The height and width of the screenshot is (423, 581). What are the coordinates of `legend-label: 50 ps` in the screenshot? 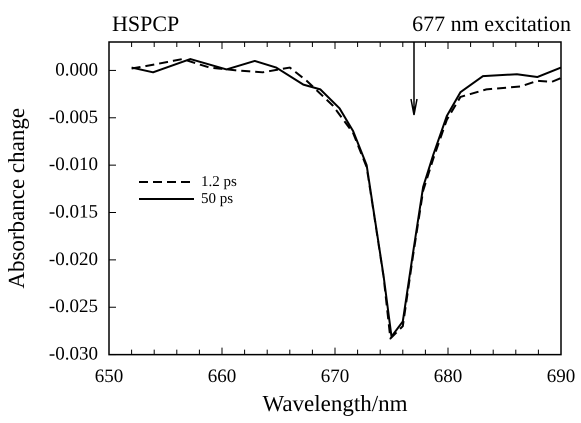 It's located at (217, 198).